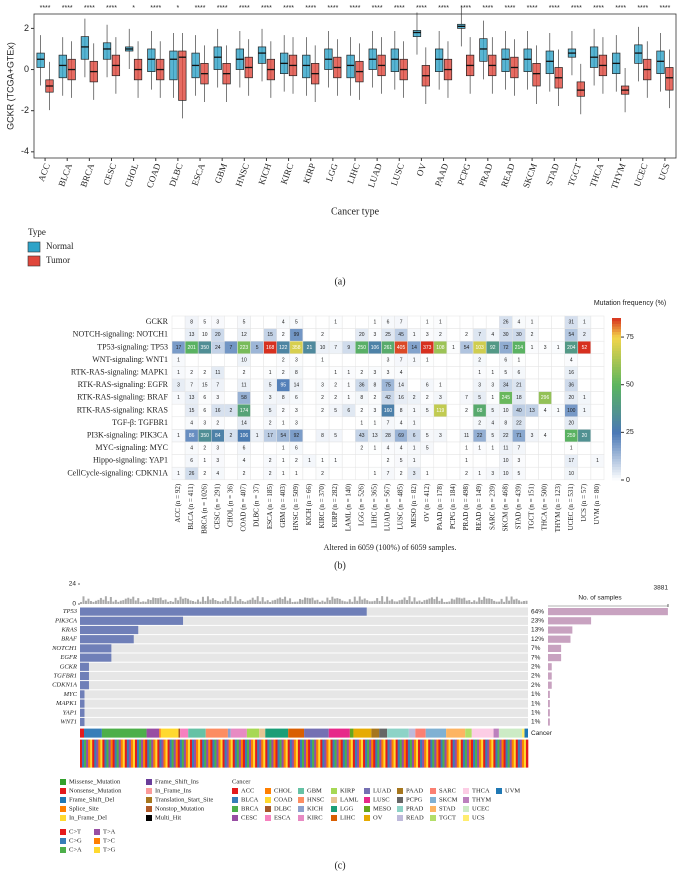 This screenshot has height=876, width=680. What do you see at coordinates (296, 506) in the screenshot?
I see `col-label: HNSC (n = 509)` at bounding box center [296, 506].